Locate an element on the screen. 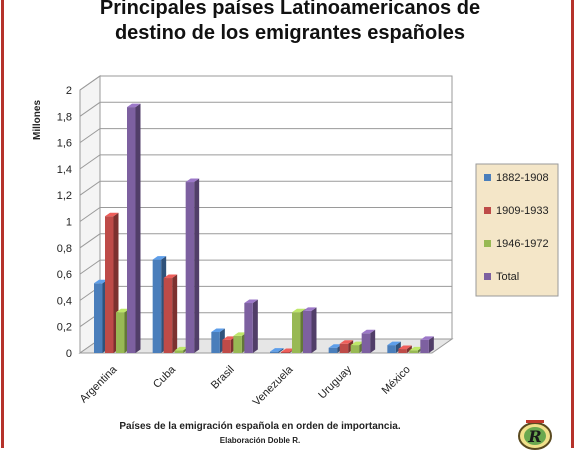 This screenshot has width=578, height=450. y-tick-label: 2 is located at coordinates (69, 91).